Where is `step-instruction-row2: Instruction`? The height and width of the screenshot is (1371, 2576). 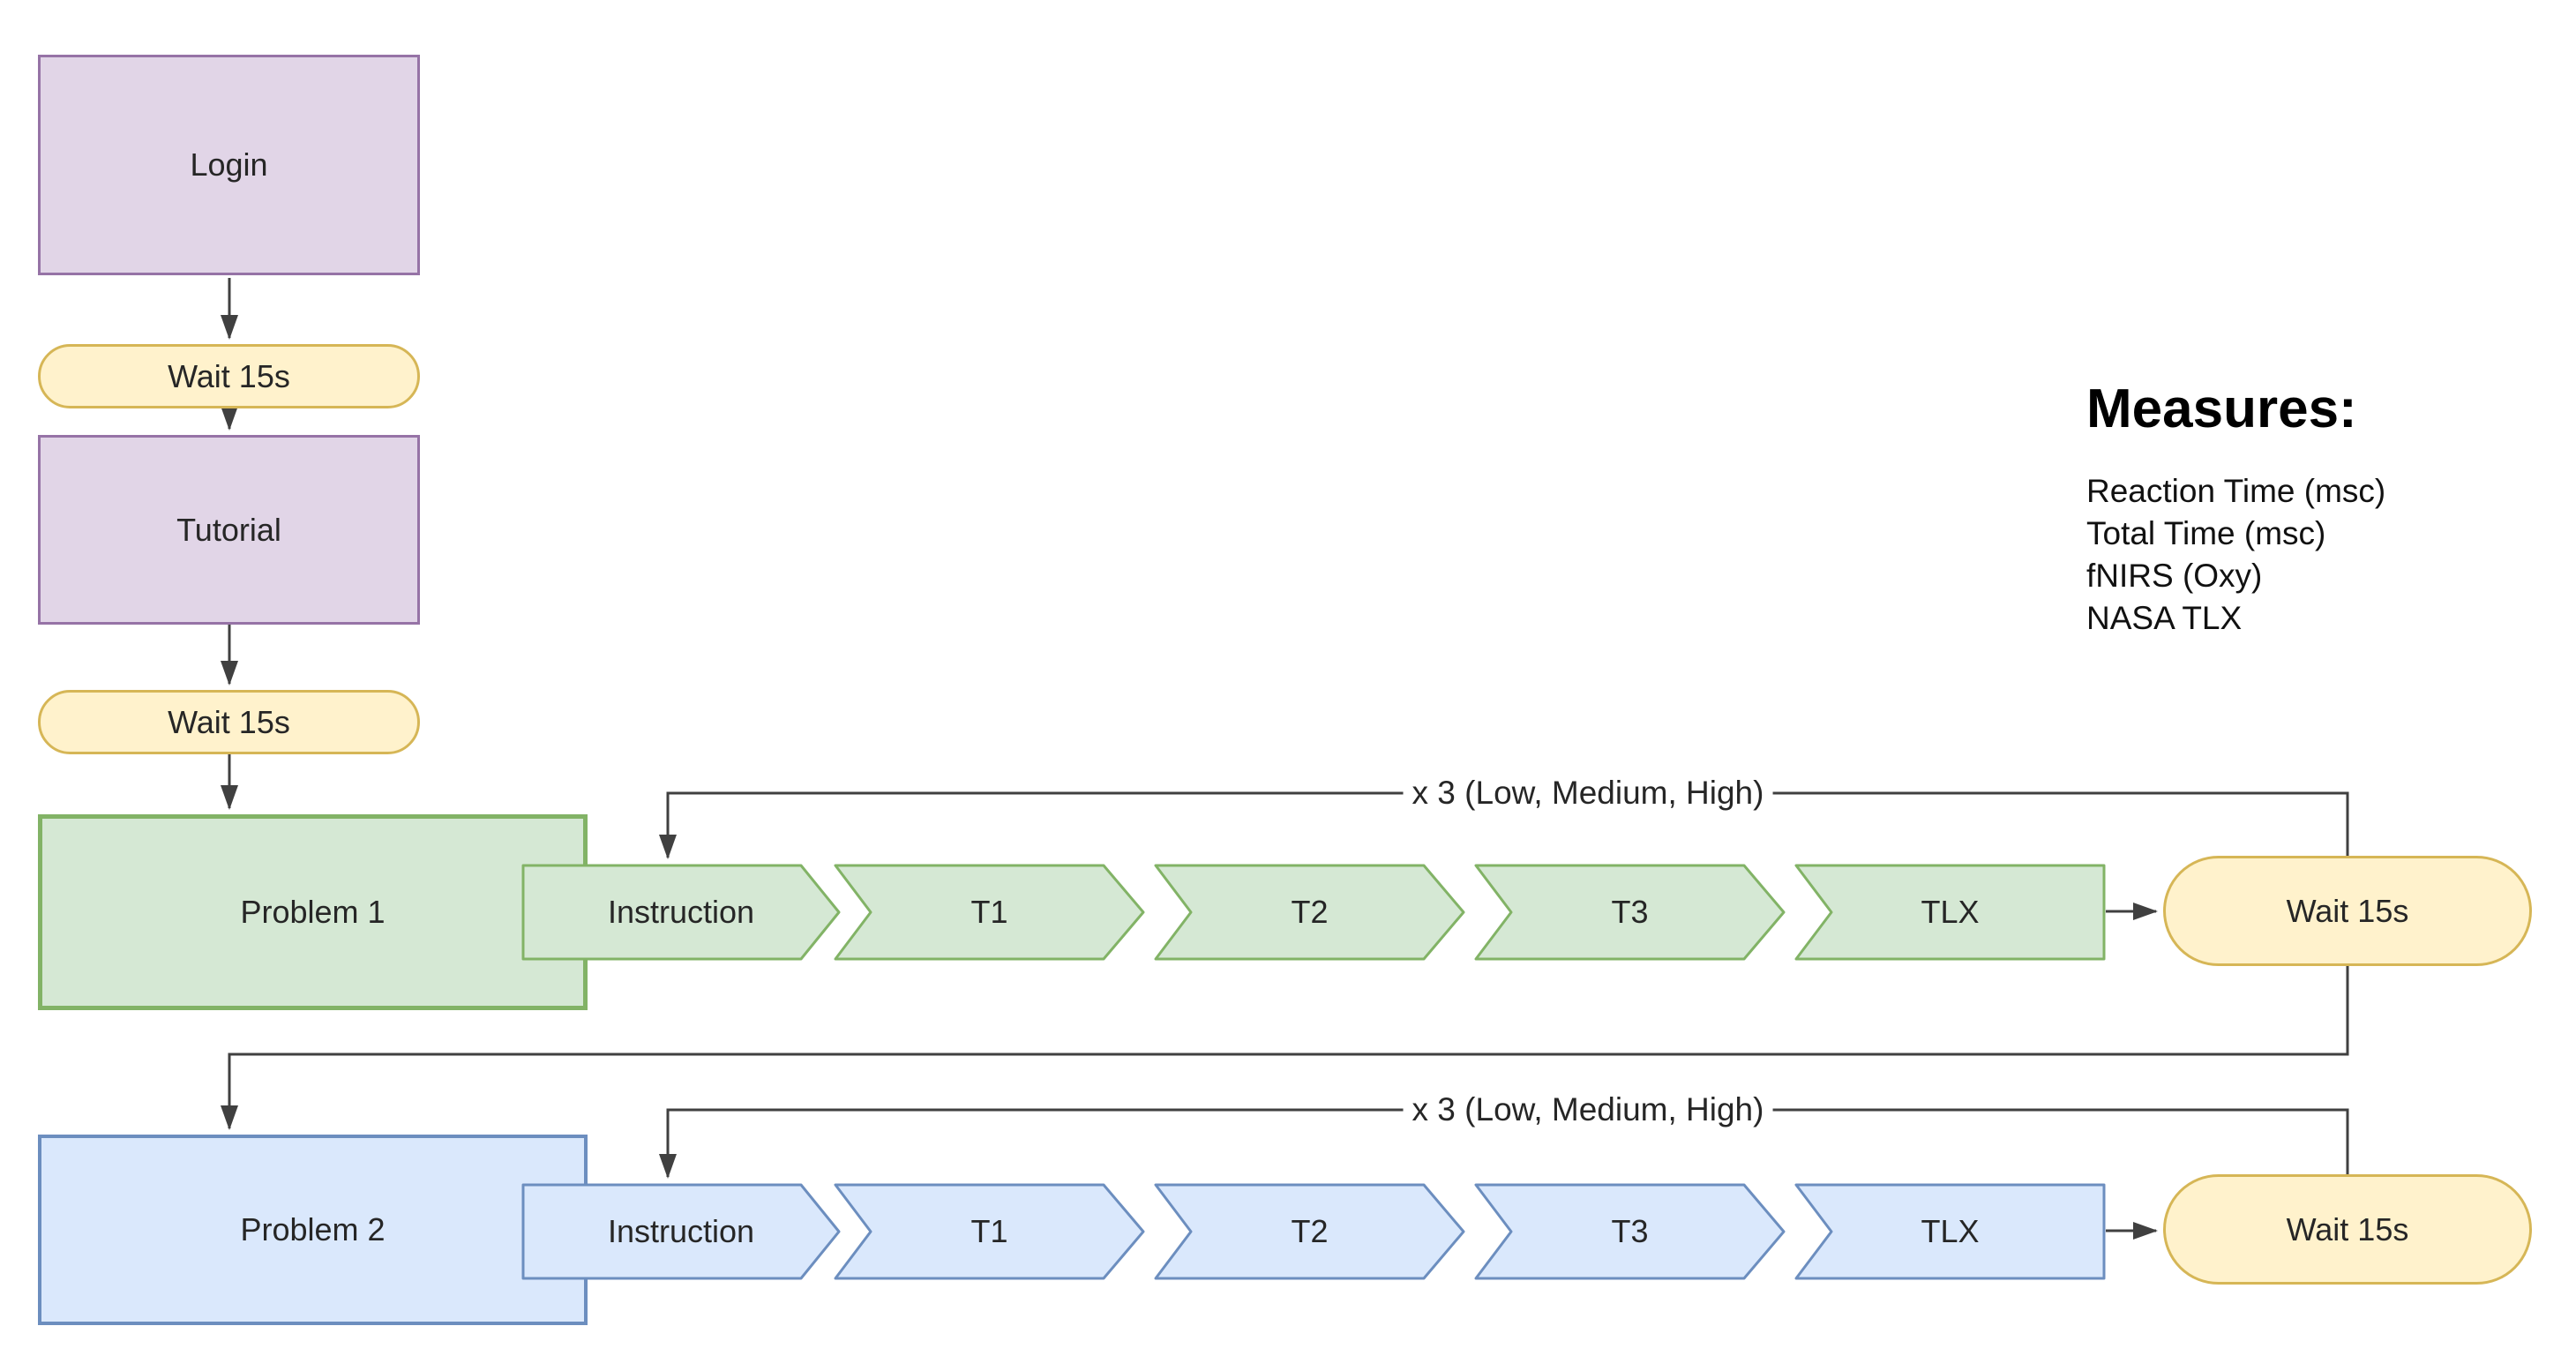 step-instruction-row2: Instruction is located at coordinates (681, 1231).